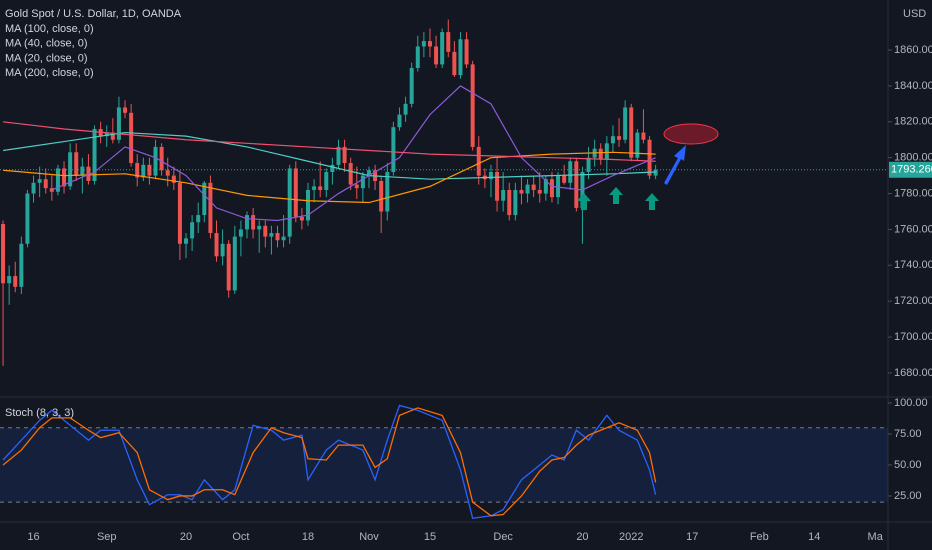  Describe the element at coordinates (913, 86) in the screenshot. I see `y-tick-label: 1840.000` at that location.